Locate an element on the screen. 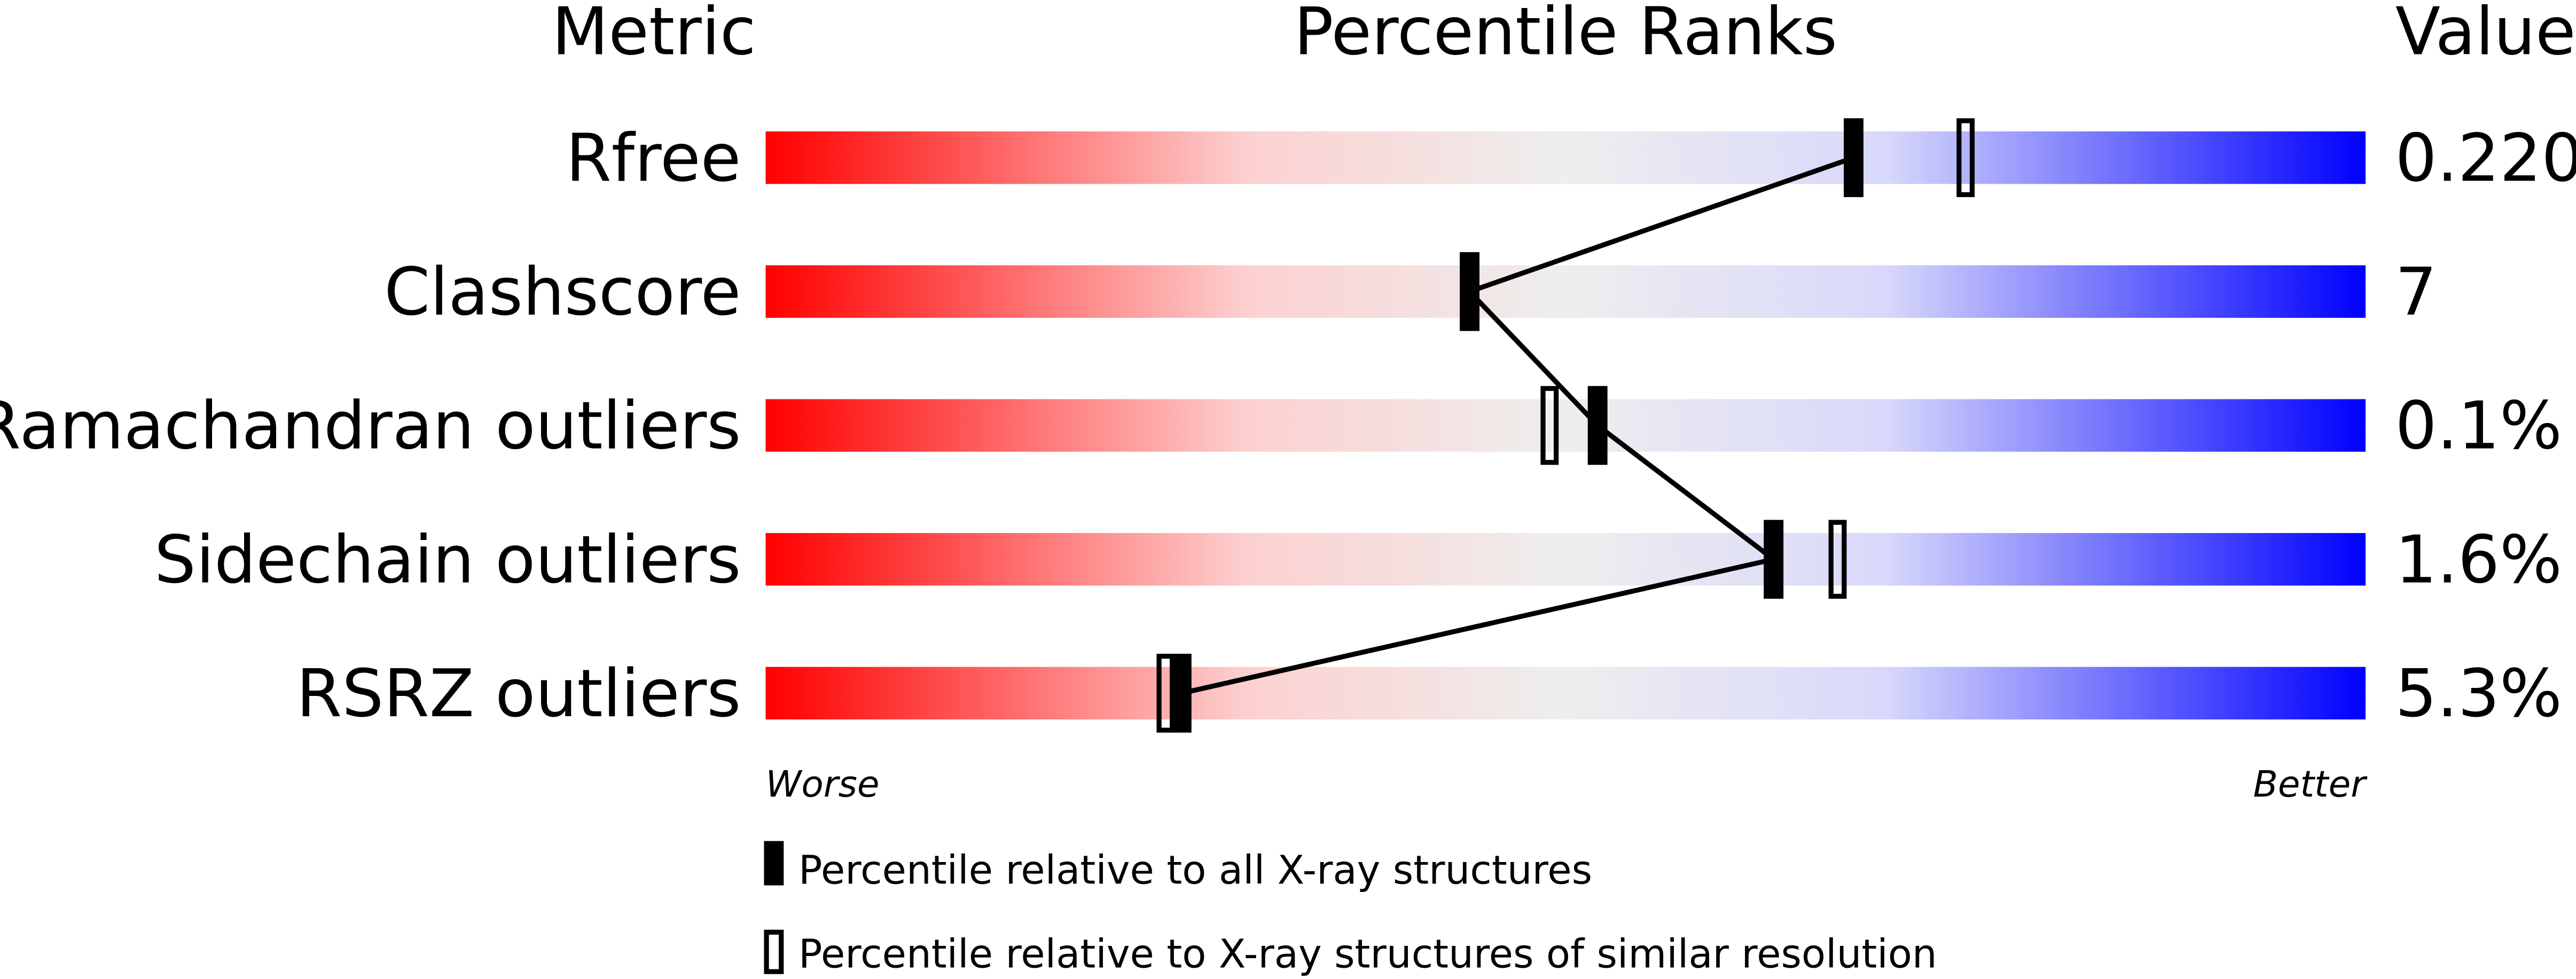 This screenshot has width=2576, height=979. metric-value: 1.6% is located at coordinates (2478, 560).